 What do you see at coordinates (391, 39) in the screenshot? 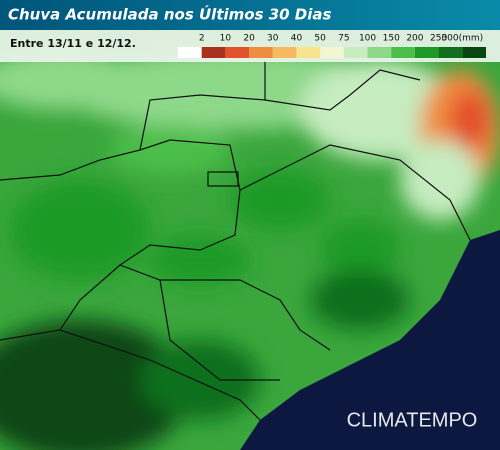
I see `legend-label: 150` at bounding box center [391, 39].